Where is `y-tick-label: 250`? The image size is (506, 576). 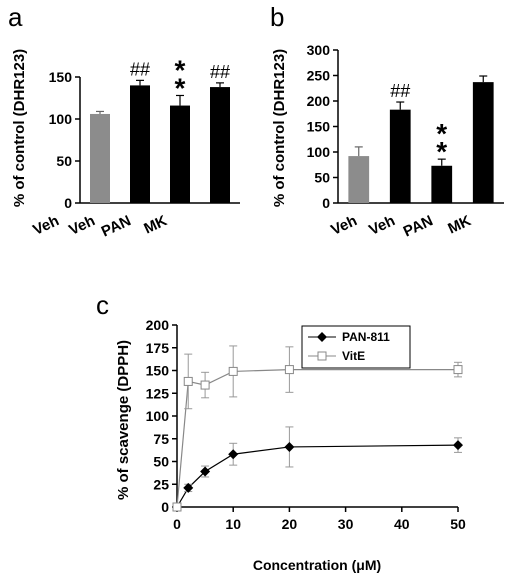 y-tick-label: 250 is located at coordinates (319, 76).